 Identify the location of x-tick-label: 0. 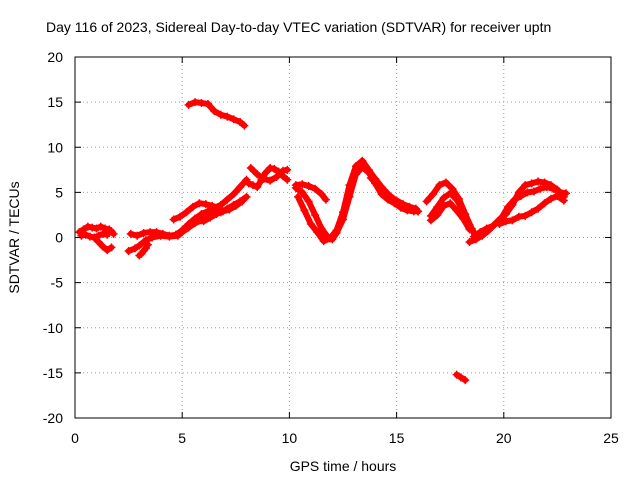
(75, 438).